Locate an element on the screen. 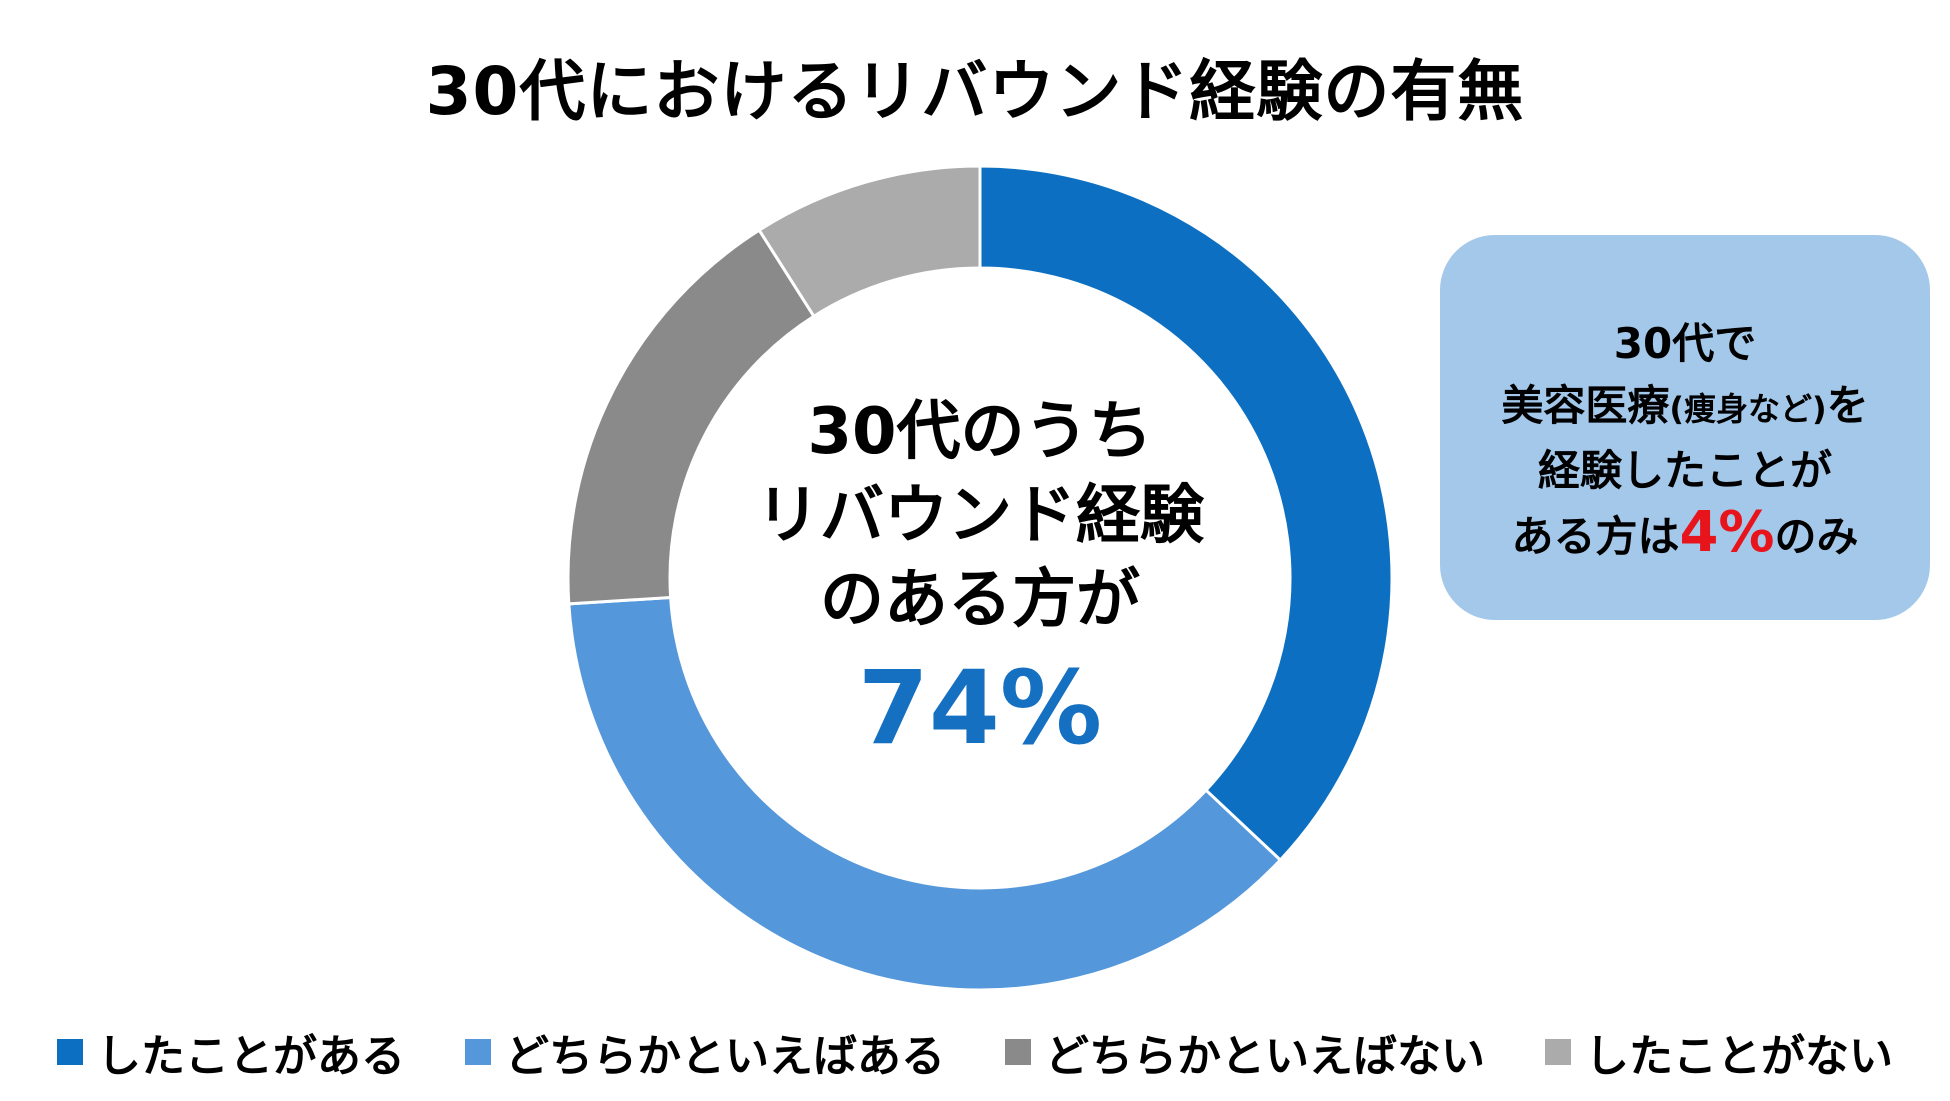  center-line-2: リバウンド経験 is located at coordinates (980, 516).